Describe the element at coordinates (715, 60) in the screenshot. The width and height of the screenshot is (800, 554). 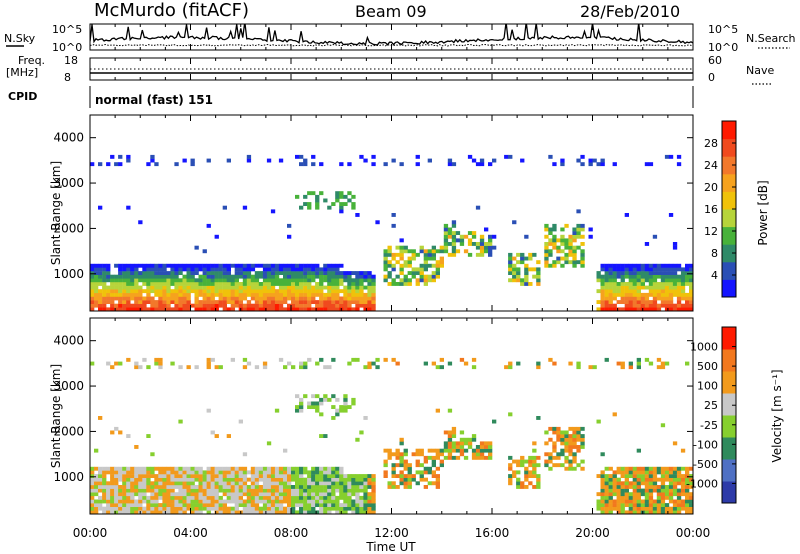
I see `nave-tick-top: 60` at that location.